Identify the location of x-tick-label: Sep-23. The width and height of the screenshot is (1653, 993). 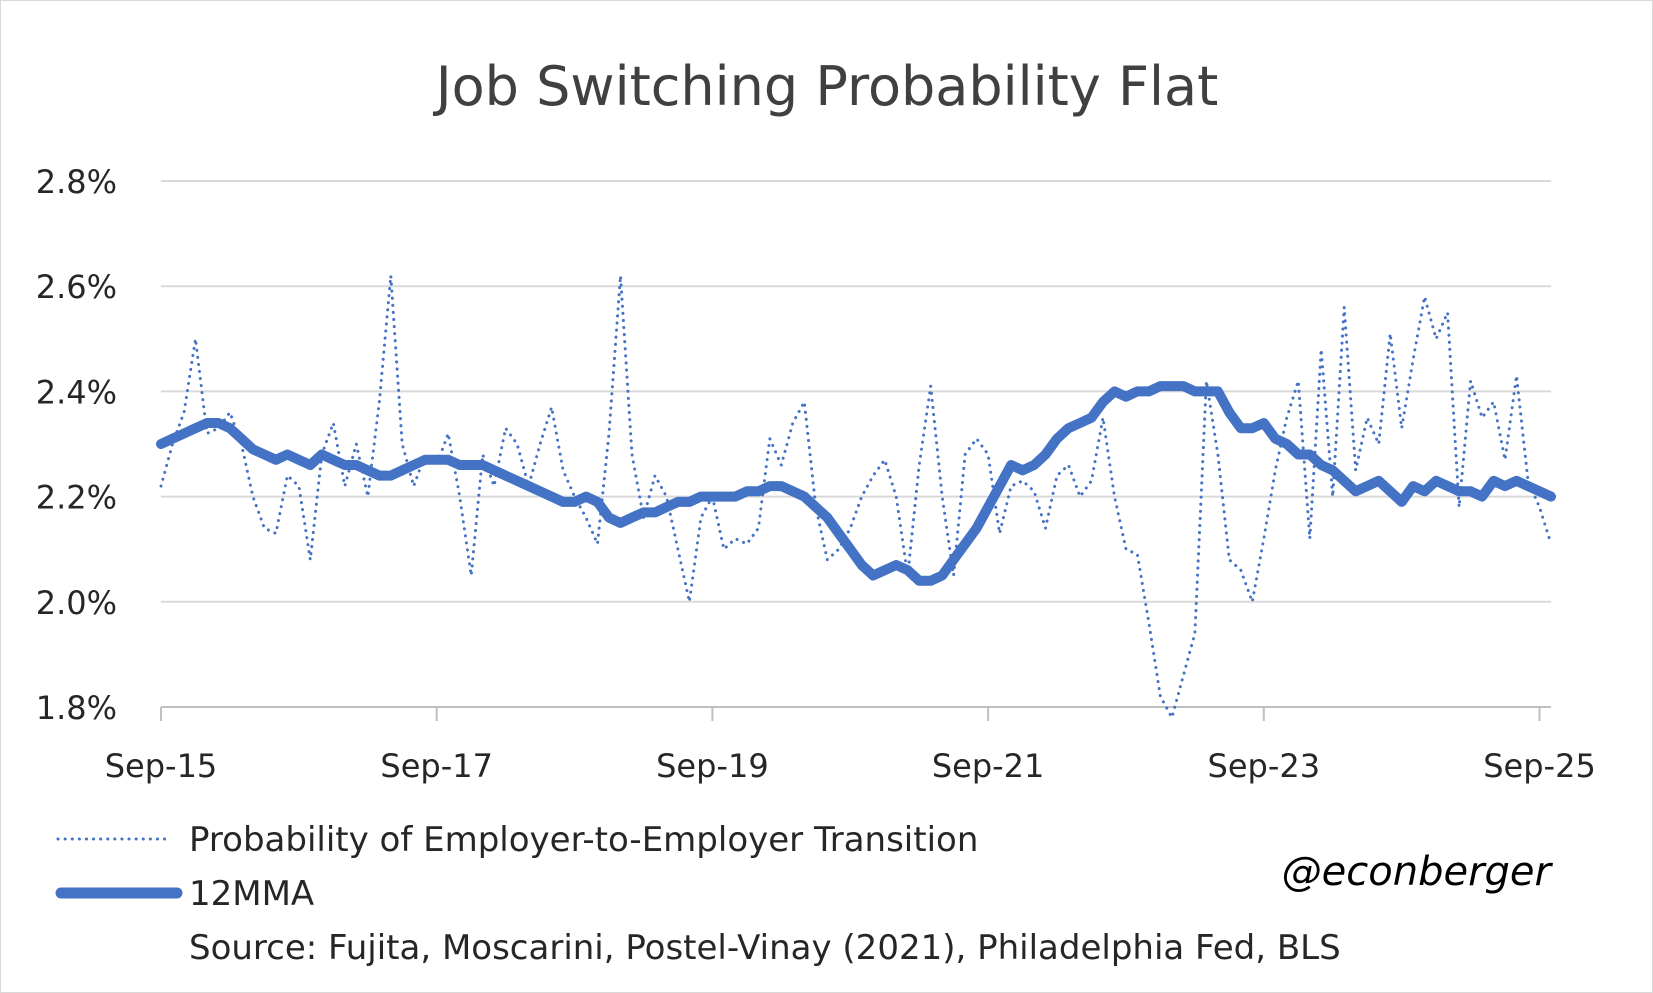
(1264, 766).